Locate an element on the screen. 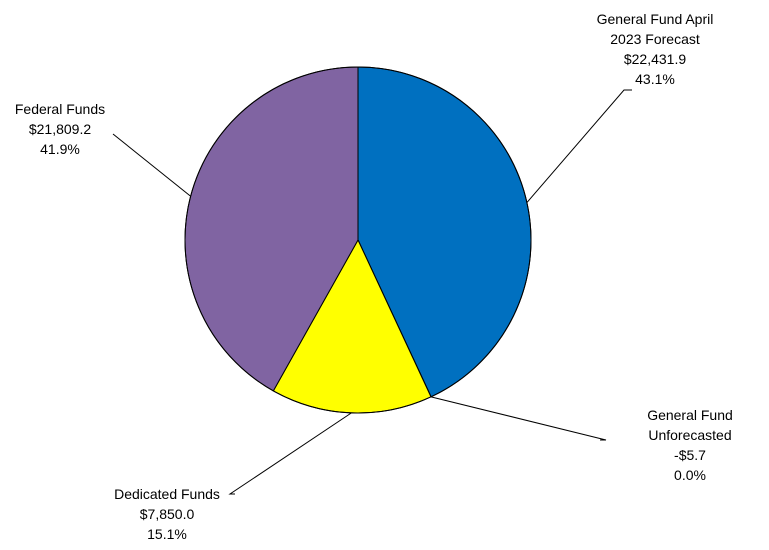 Image resolution: width=769 pixels, height=550 pixels. slice-label-line: $7,850.0 is located at coordinates (167, 514).